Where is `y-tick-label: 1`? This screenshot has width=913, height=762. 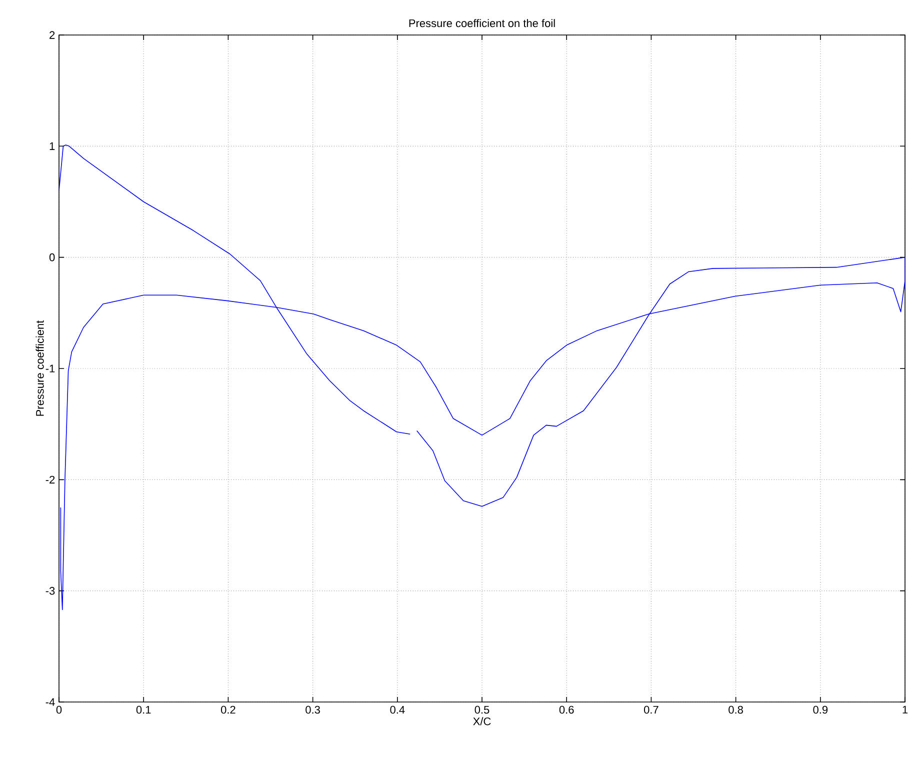 y-tick-label: 1 is located at coordinates (52, 146).